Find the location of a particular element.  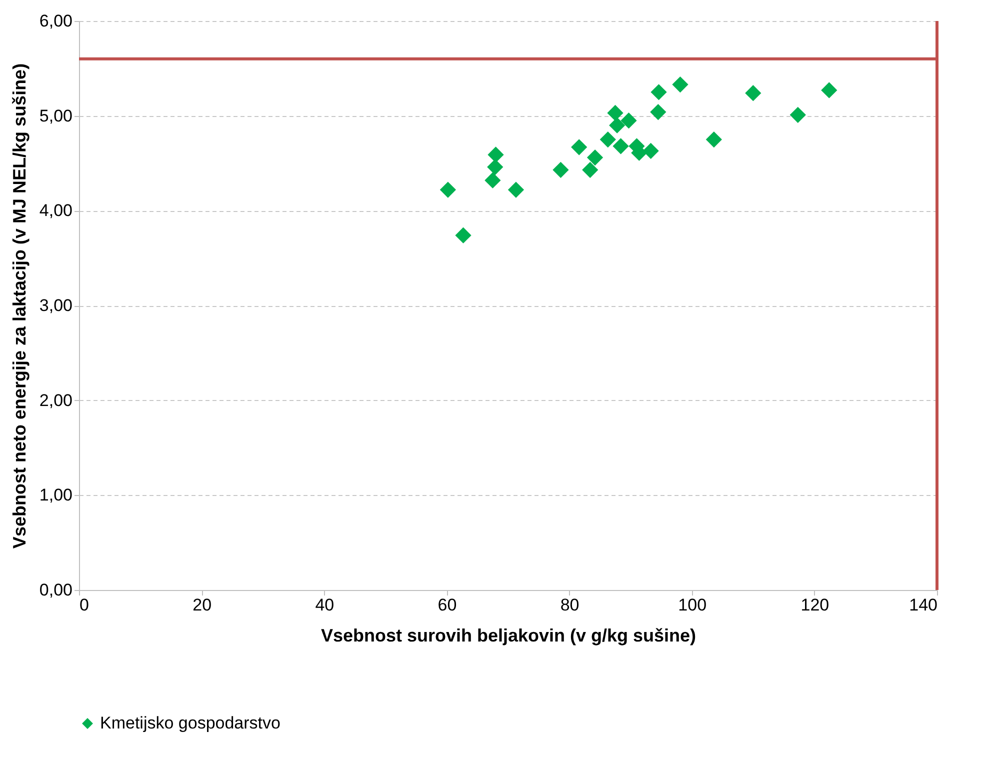

x-tick-label: 120 is located at coordinates (815, 605).